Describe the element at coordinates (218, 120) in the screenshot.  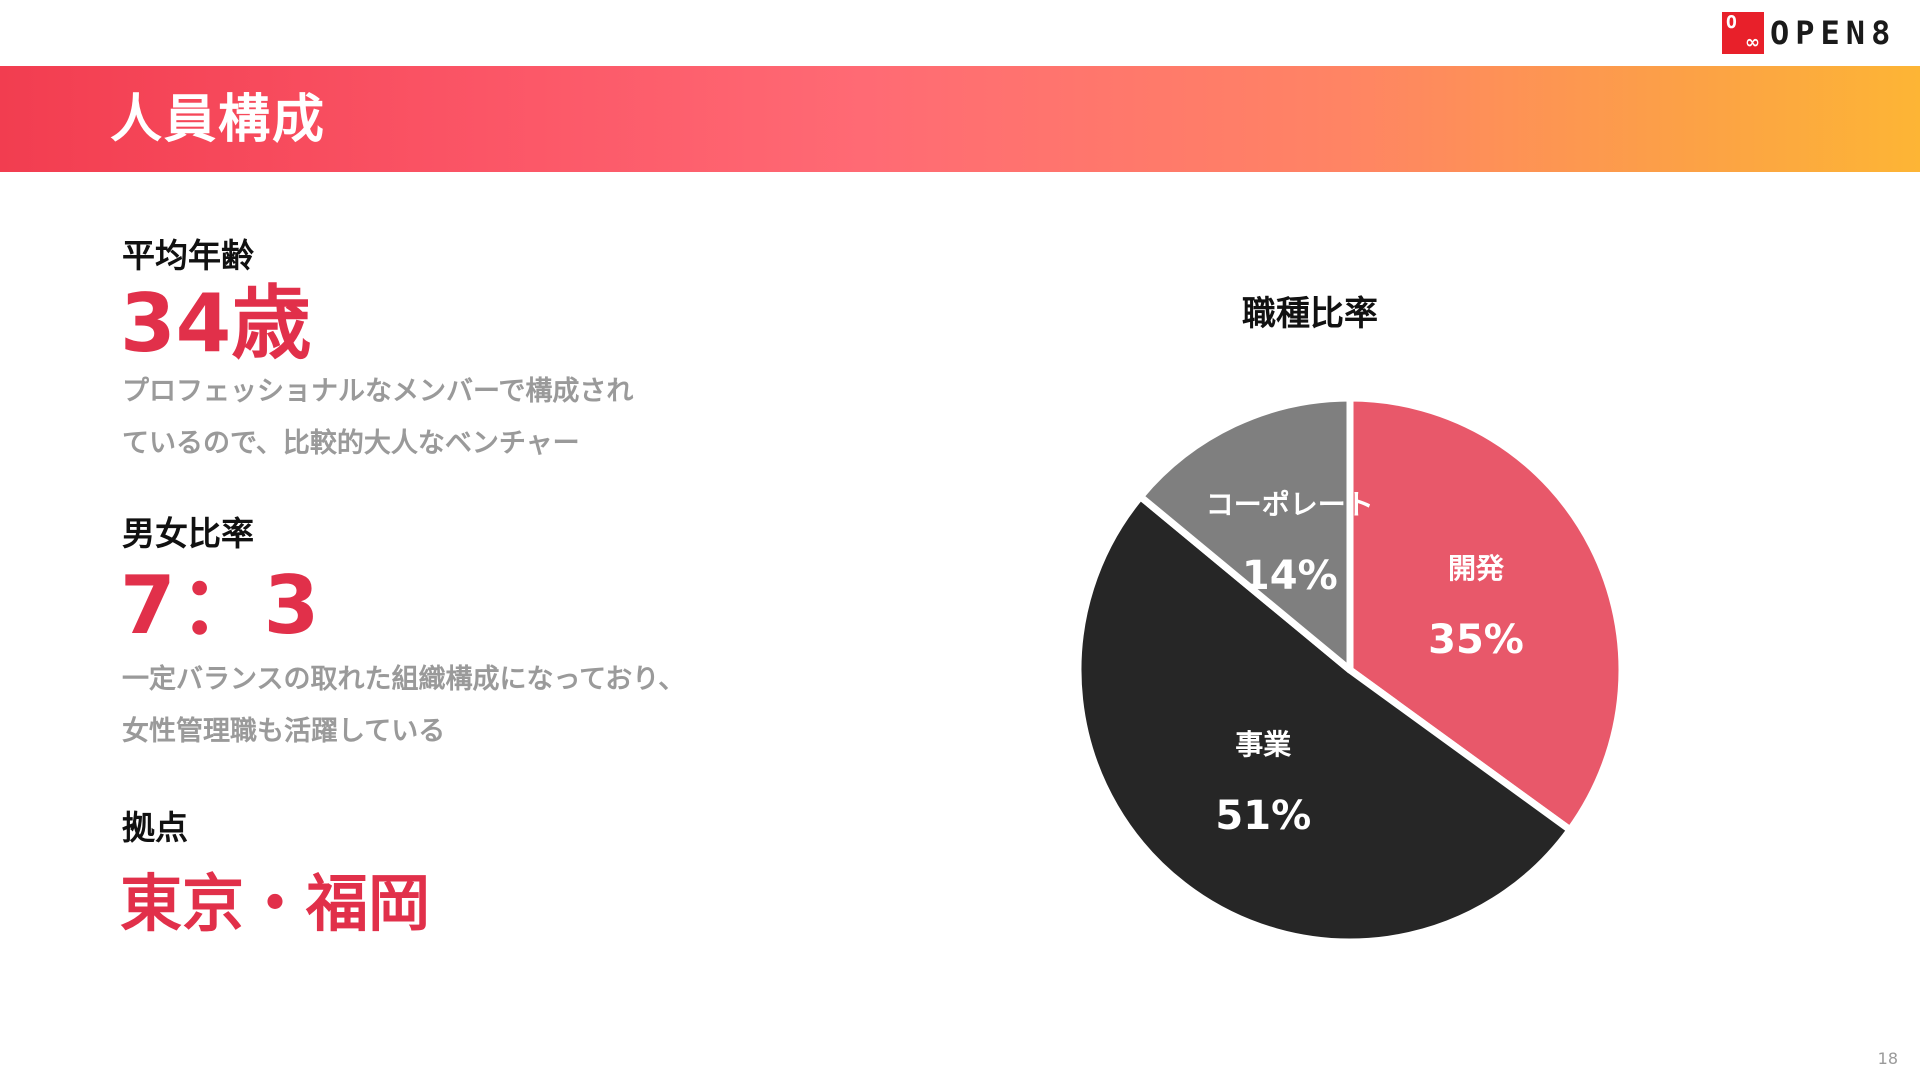
I see `page-title: 人員構成` at that location.